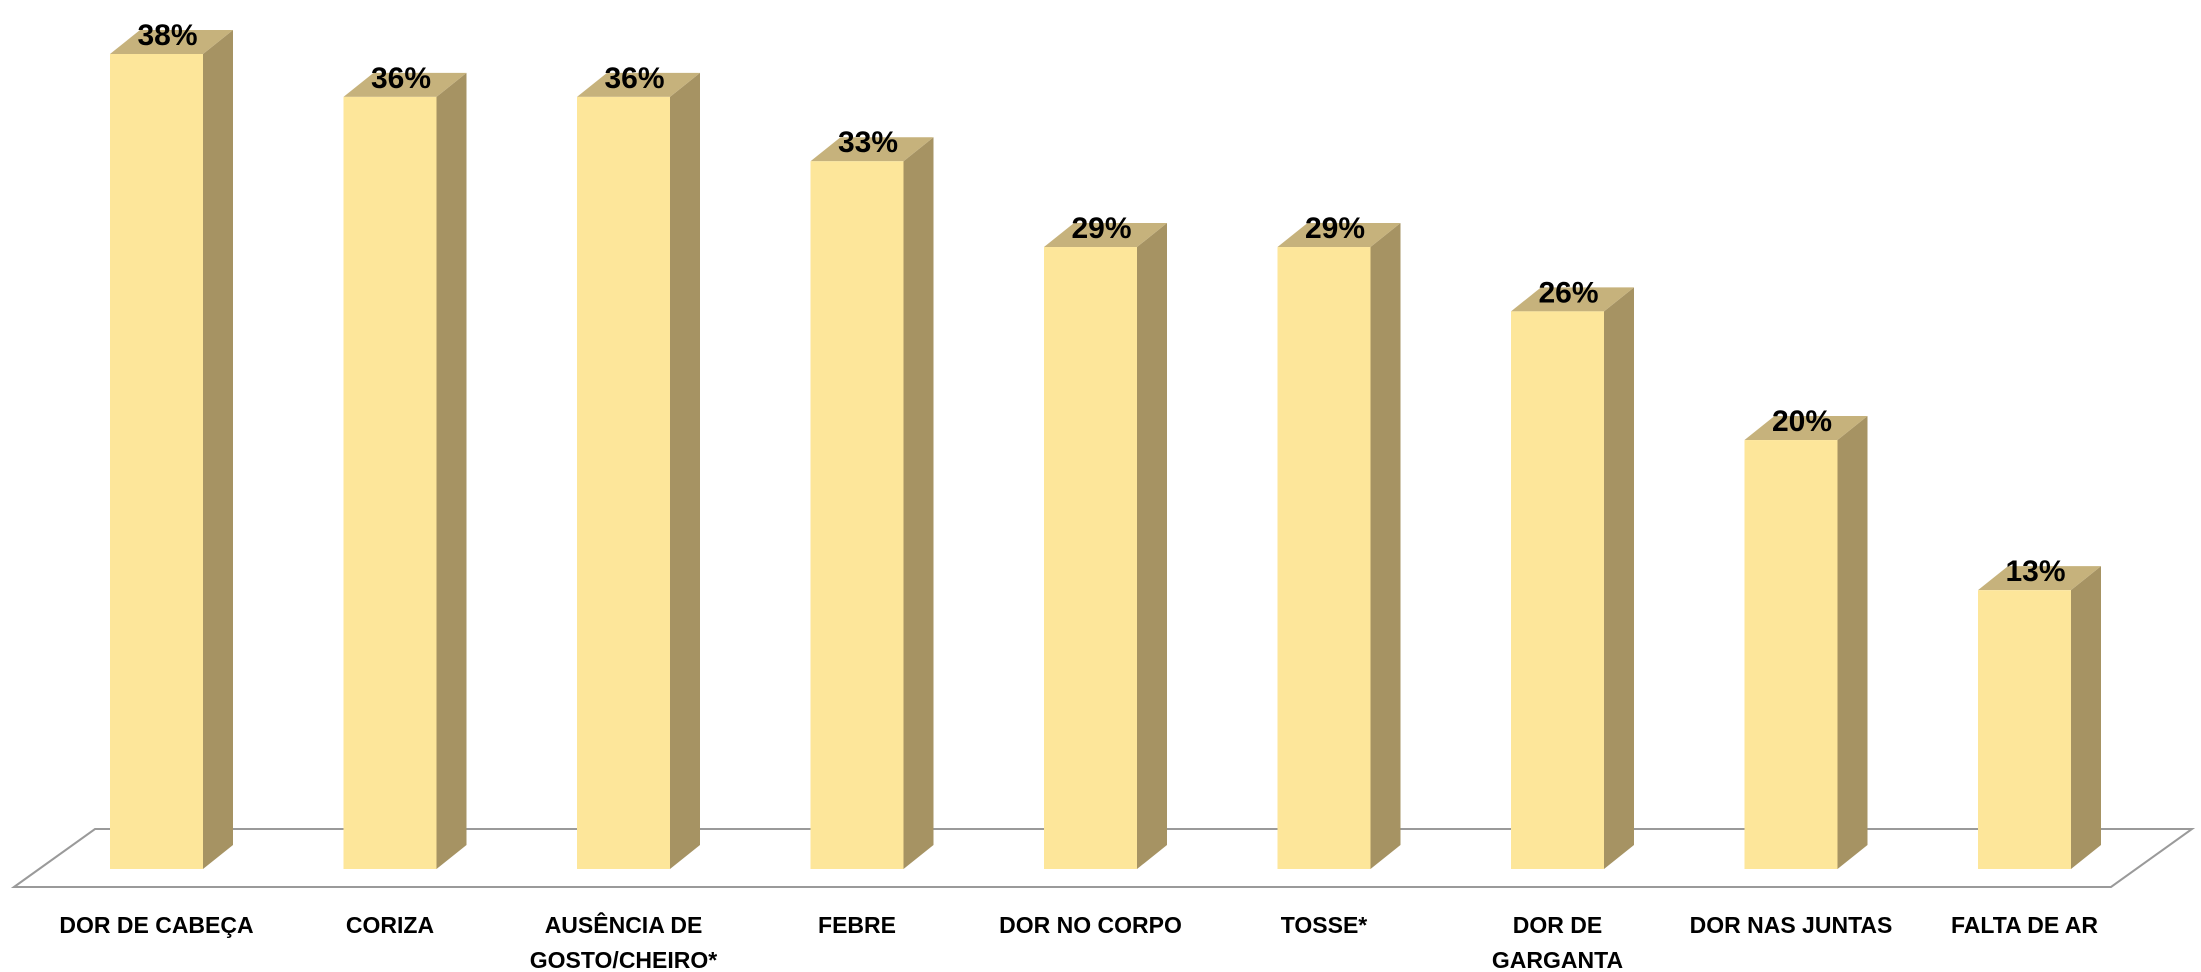  Describe the element at coordinates (624, 924) in the screenshot. I see `category-label: AUSÊNCIA DE` at that location.